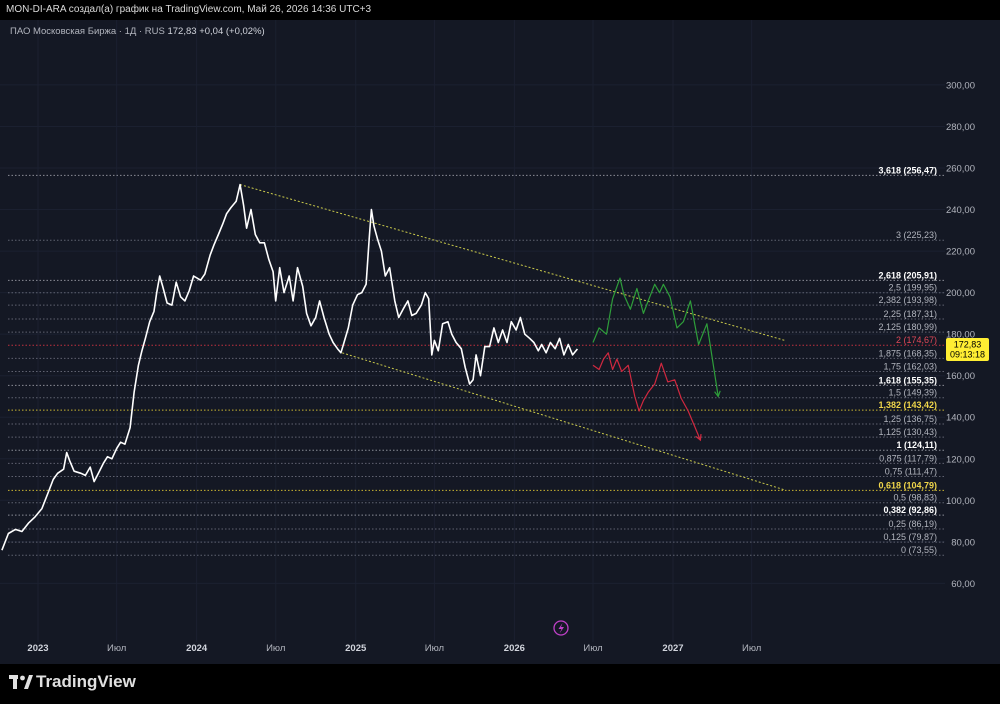 The image size is (1000, 704). I want to click on fib-price: (256,47), so click(919, 170).